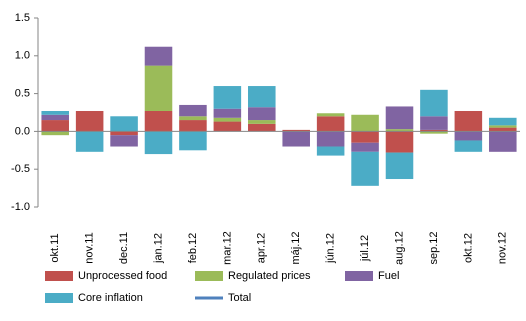 The width and height of the screenshot is (526, 321). What do you see at coordinates (158, 248) in the screenshot?
I see `x-tick-label: jan.12` at bounding box center [158, 248].